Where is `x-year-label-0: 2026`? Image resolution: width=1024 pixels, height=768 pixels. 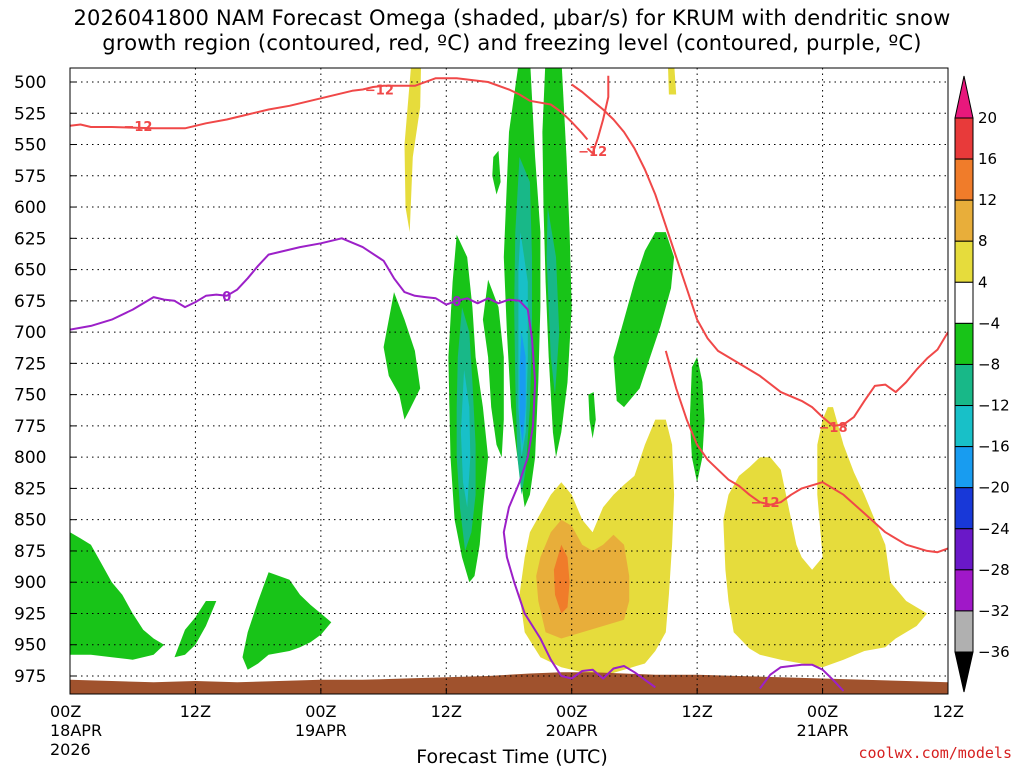 x-year-label-0: 2026 is located at coordinates (70, 749).